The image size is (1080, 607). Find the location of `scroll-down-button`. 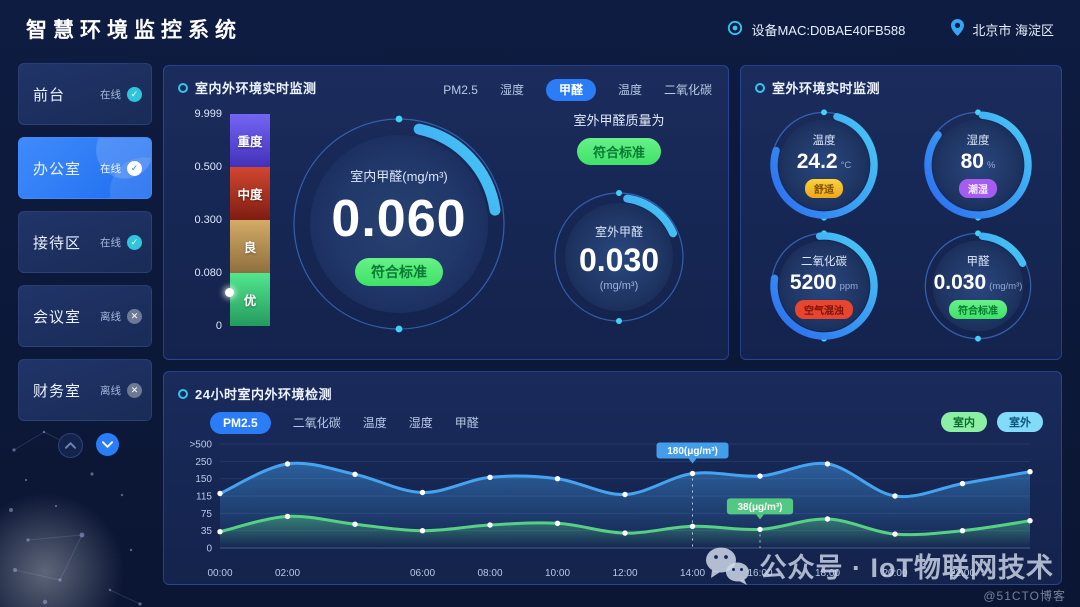

scroll-down-button is located at coordinates (107, 444).